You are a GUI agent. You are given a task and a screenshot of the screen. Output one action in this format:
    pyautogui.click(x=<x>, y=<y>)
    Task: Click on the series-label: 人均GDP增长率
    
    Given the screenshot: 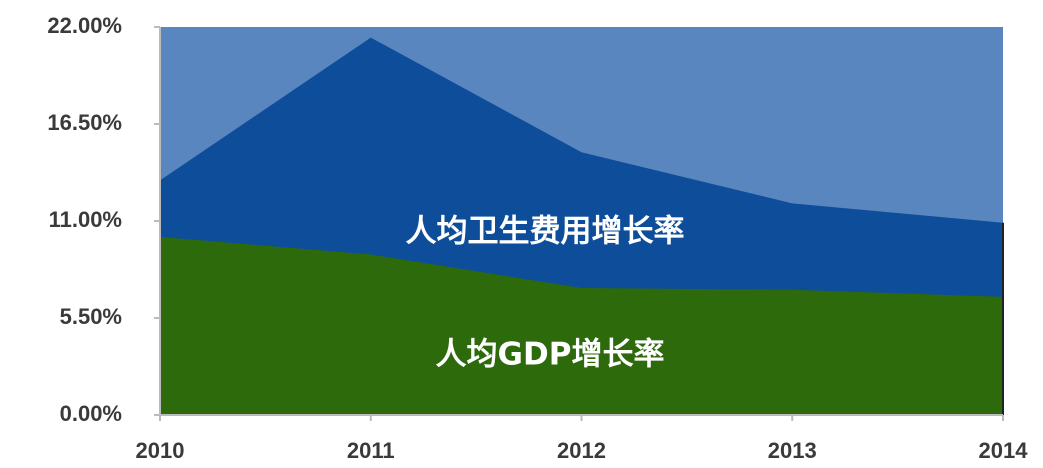 What is the action you would take?
    pyautogui.click(x=550, y=355)
    